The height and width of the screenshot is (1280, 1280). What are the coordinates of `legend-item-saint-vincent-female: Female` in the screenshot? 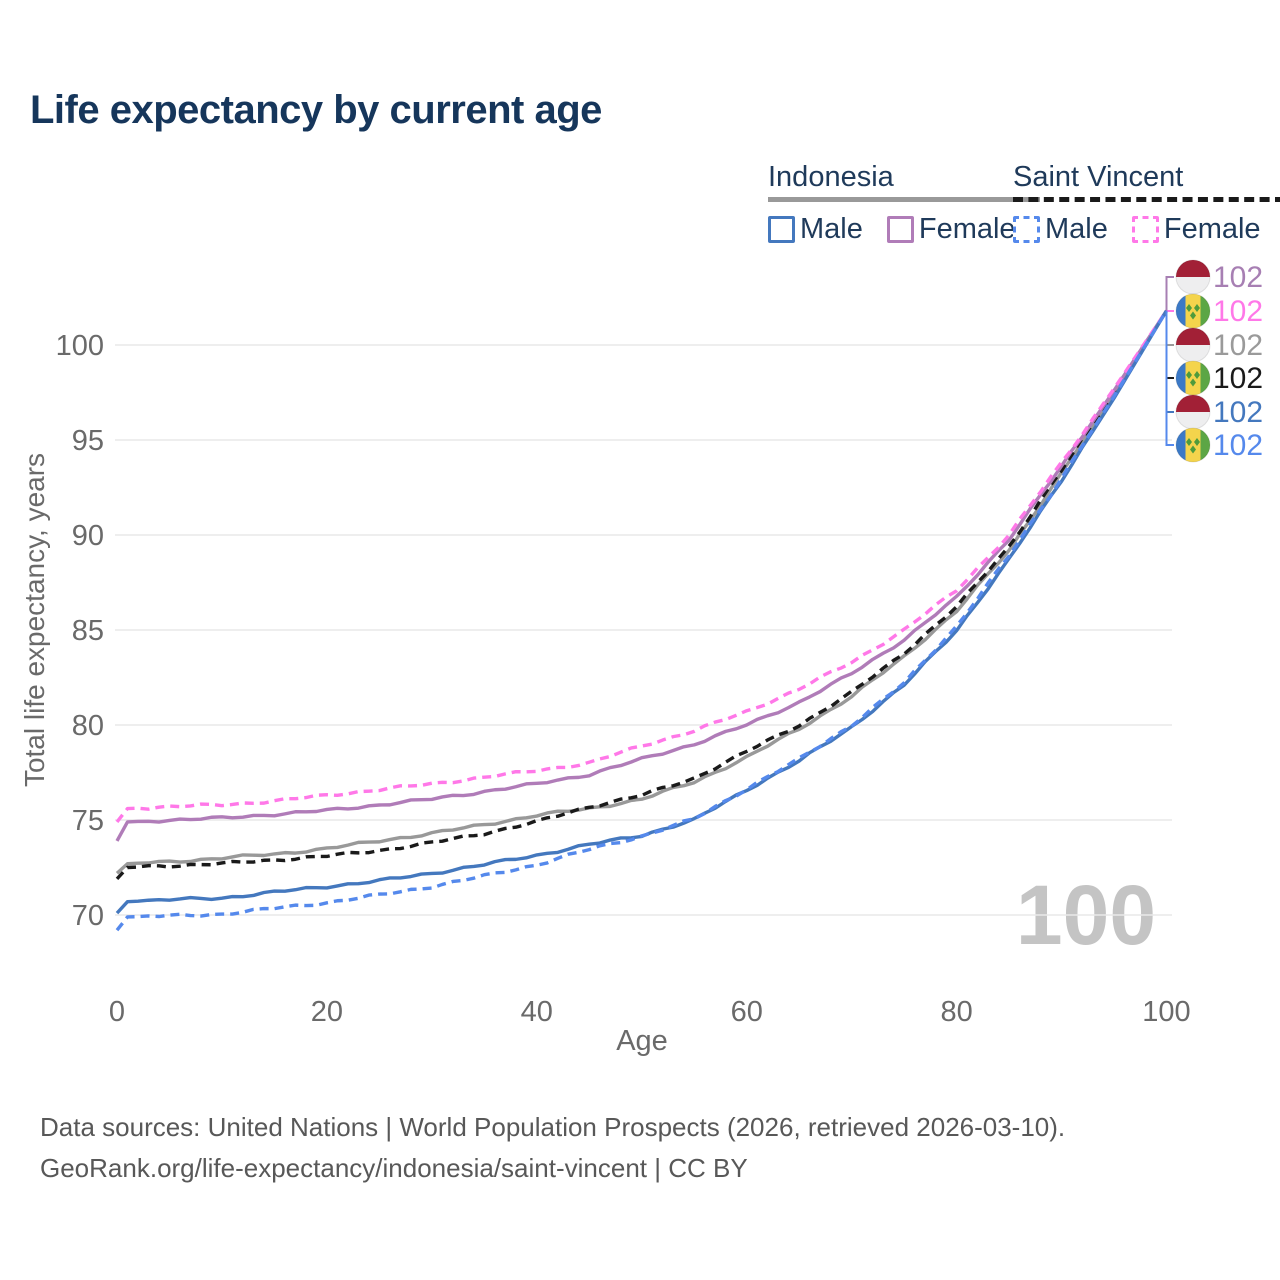 It's located at (1196, 229).